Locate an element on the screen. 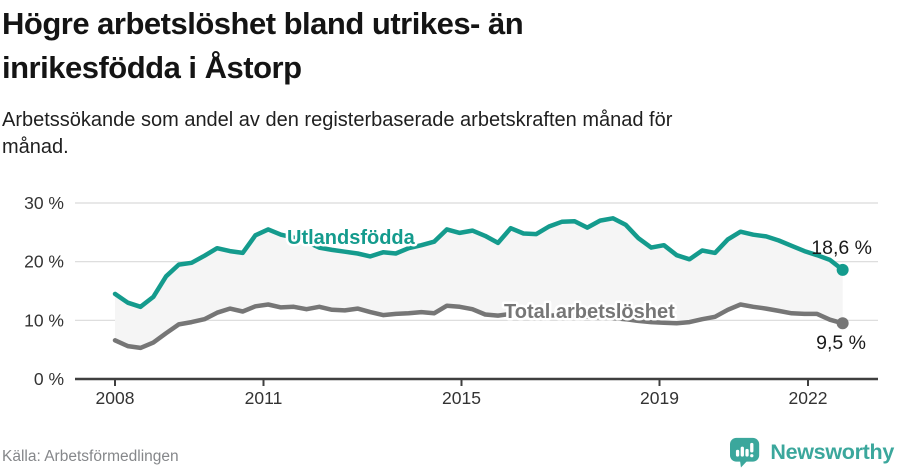 The height and width of the screenshot is (474, 900). newsworthy-bubble-icon is located at coordinates (745, 452).